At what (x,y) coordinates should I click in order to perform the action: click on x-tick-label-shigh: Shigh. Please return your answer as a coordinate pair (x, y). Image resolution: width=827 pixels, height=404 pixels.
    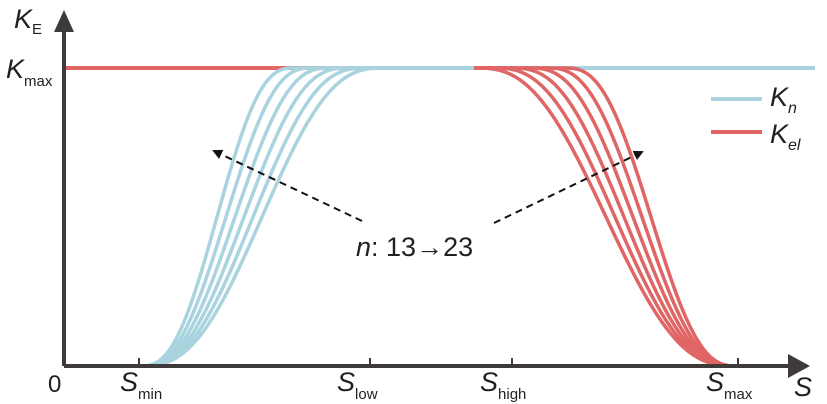
    Looking at the image, I should click on (503, 385).